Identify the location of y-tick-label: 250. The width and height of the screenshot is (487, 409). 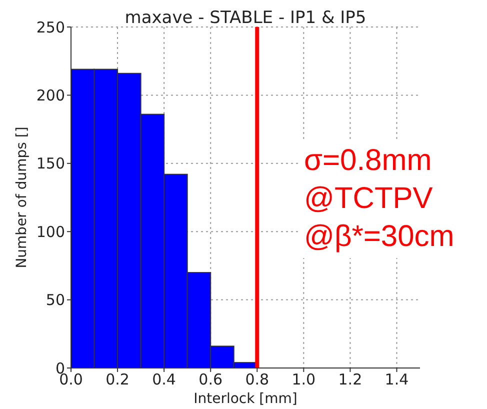
(50, 27).